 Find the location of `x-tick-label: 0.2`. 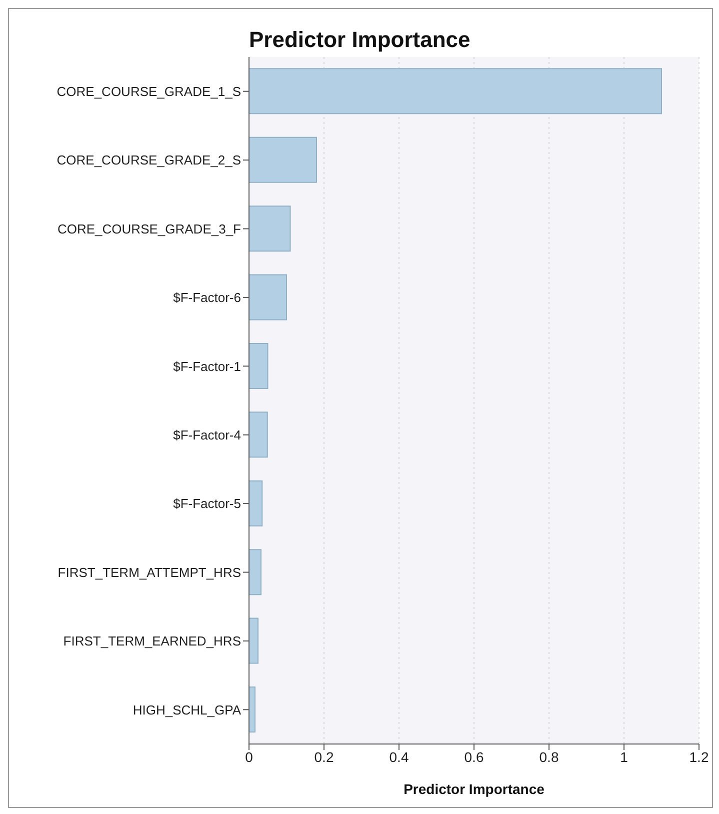

x-tick-label: 0.2 is located at coordinates (324, 756).